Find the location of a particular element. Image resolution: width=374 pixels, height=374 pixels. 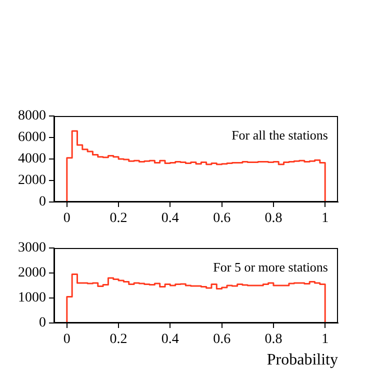

y-tick-label: 1000 is located at coordinates (32, 298).